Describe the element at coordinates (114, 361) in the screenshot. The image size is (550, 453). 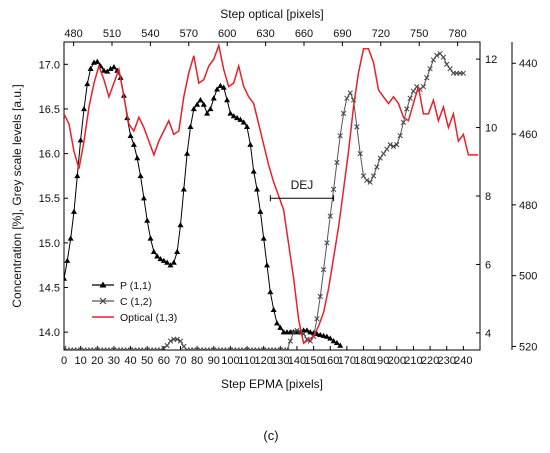
I see `bottom-tick-label: 30` at that location.